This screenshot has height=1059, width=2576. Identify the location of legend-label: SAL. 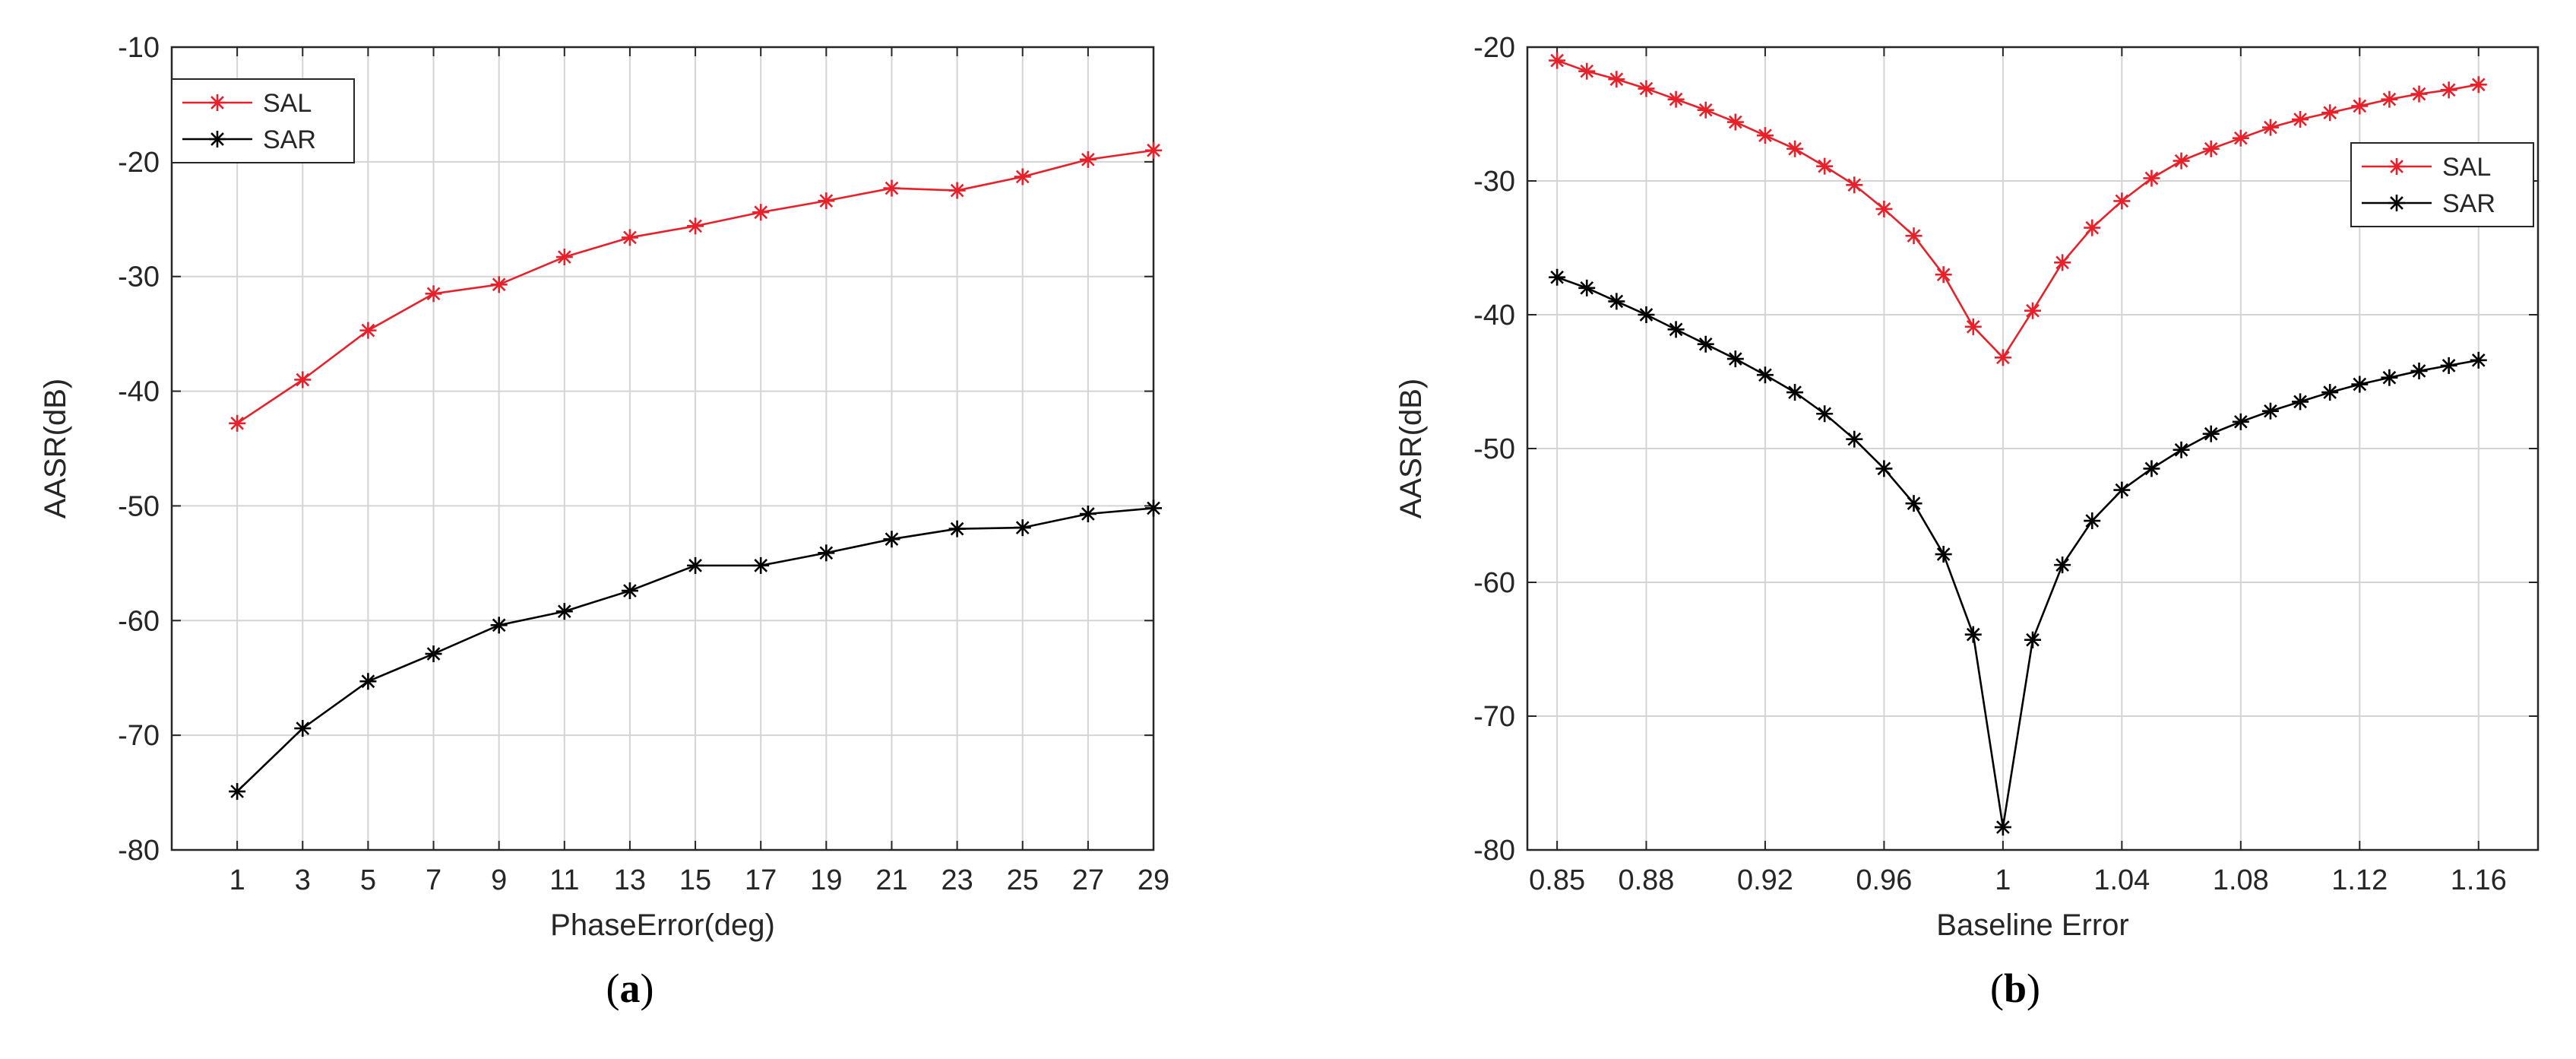
(2466, 168).